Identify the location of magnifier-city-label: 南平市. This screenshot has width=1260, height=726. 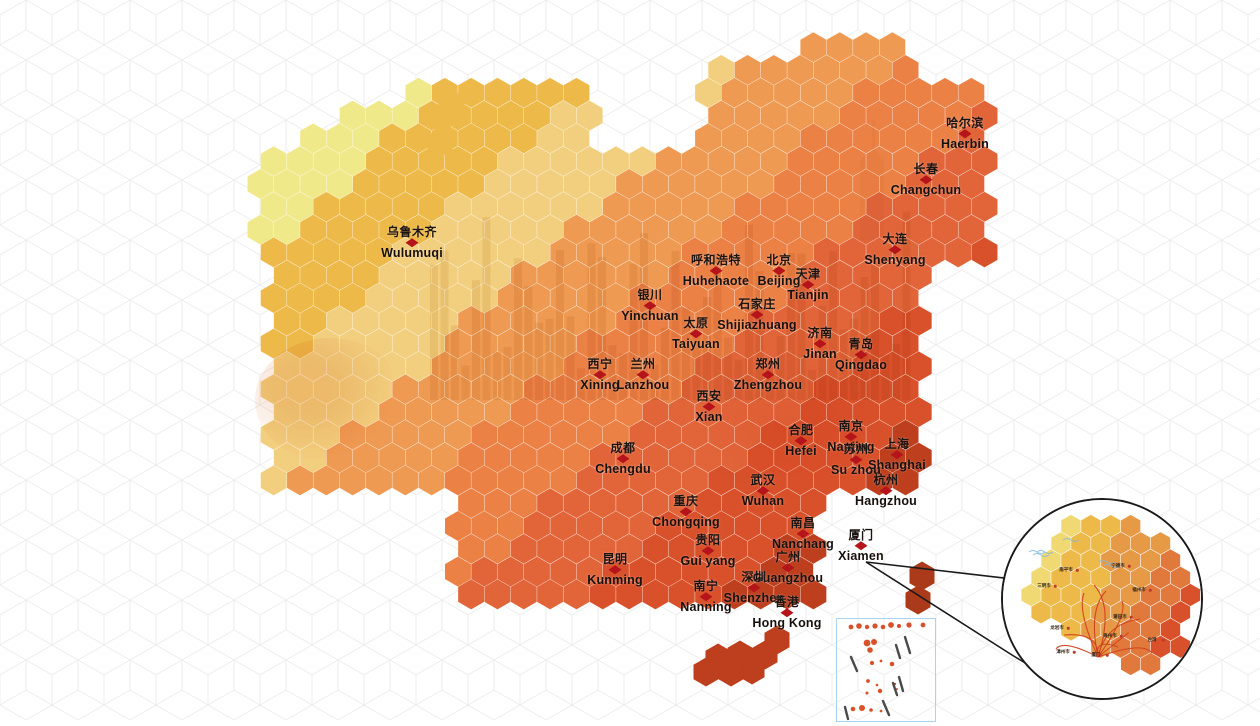
(1066, 569).